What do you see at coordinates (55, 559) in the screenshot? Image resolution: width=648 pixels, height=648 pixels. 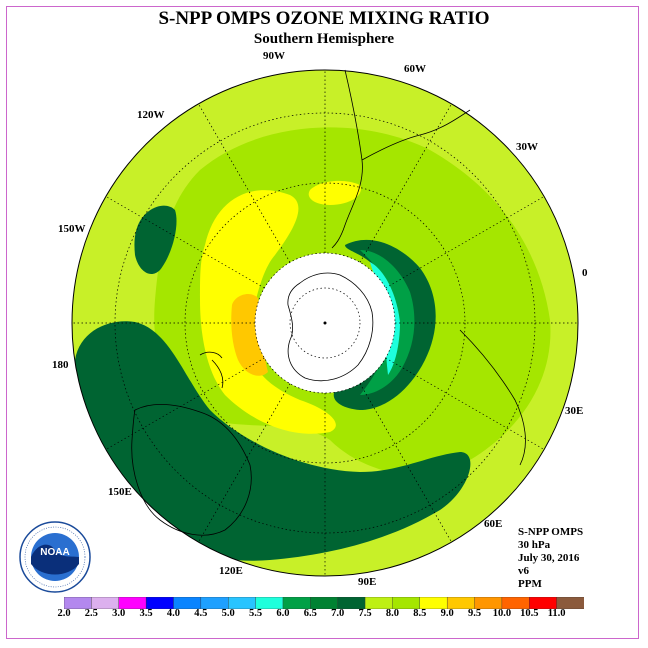 I see `logo-bird-icon` at bounding box center [55, 559].